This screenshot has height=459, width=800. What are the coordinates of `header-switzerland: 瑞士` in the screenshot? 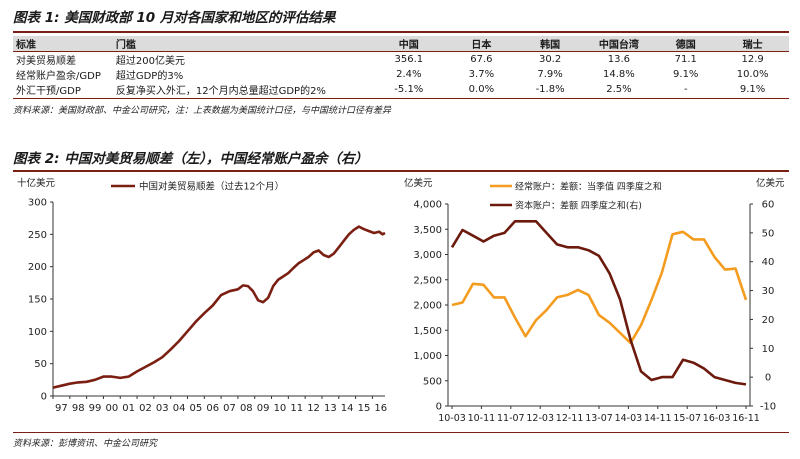 It's located at (752, 44).